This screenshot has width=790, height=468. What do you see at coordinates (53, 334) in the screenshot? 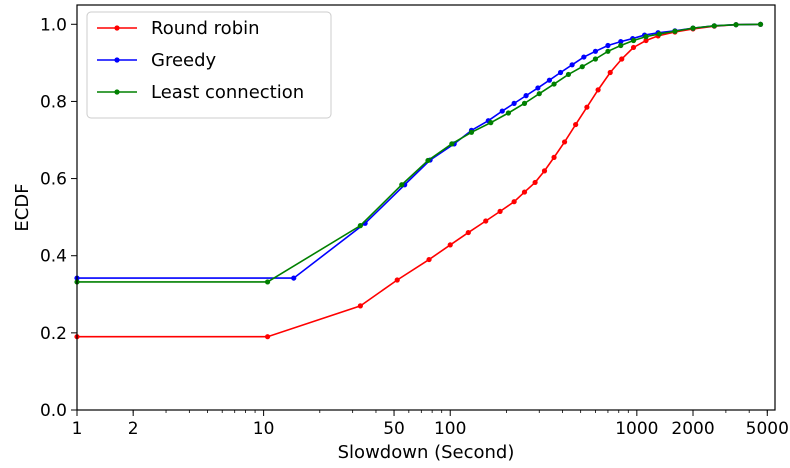
I see `y-tick-label: 0.2` at bounding box center [53, 334].